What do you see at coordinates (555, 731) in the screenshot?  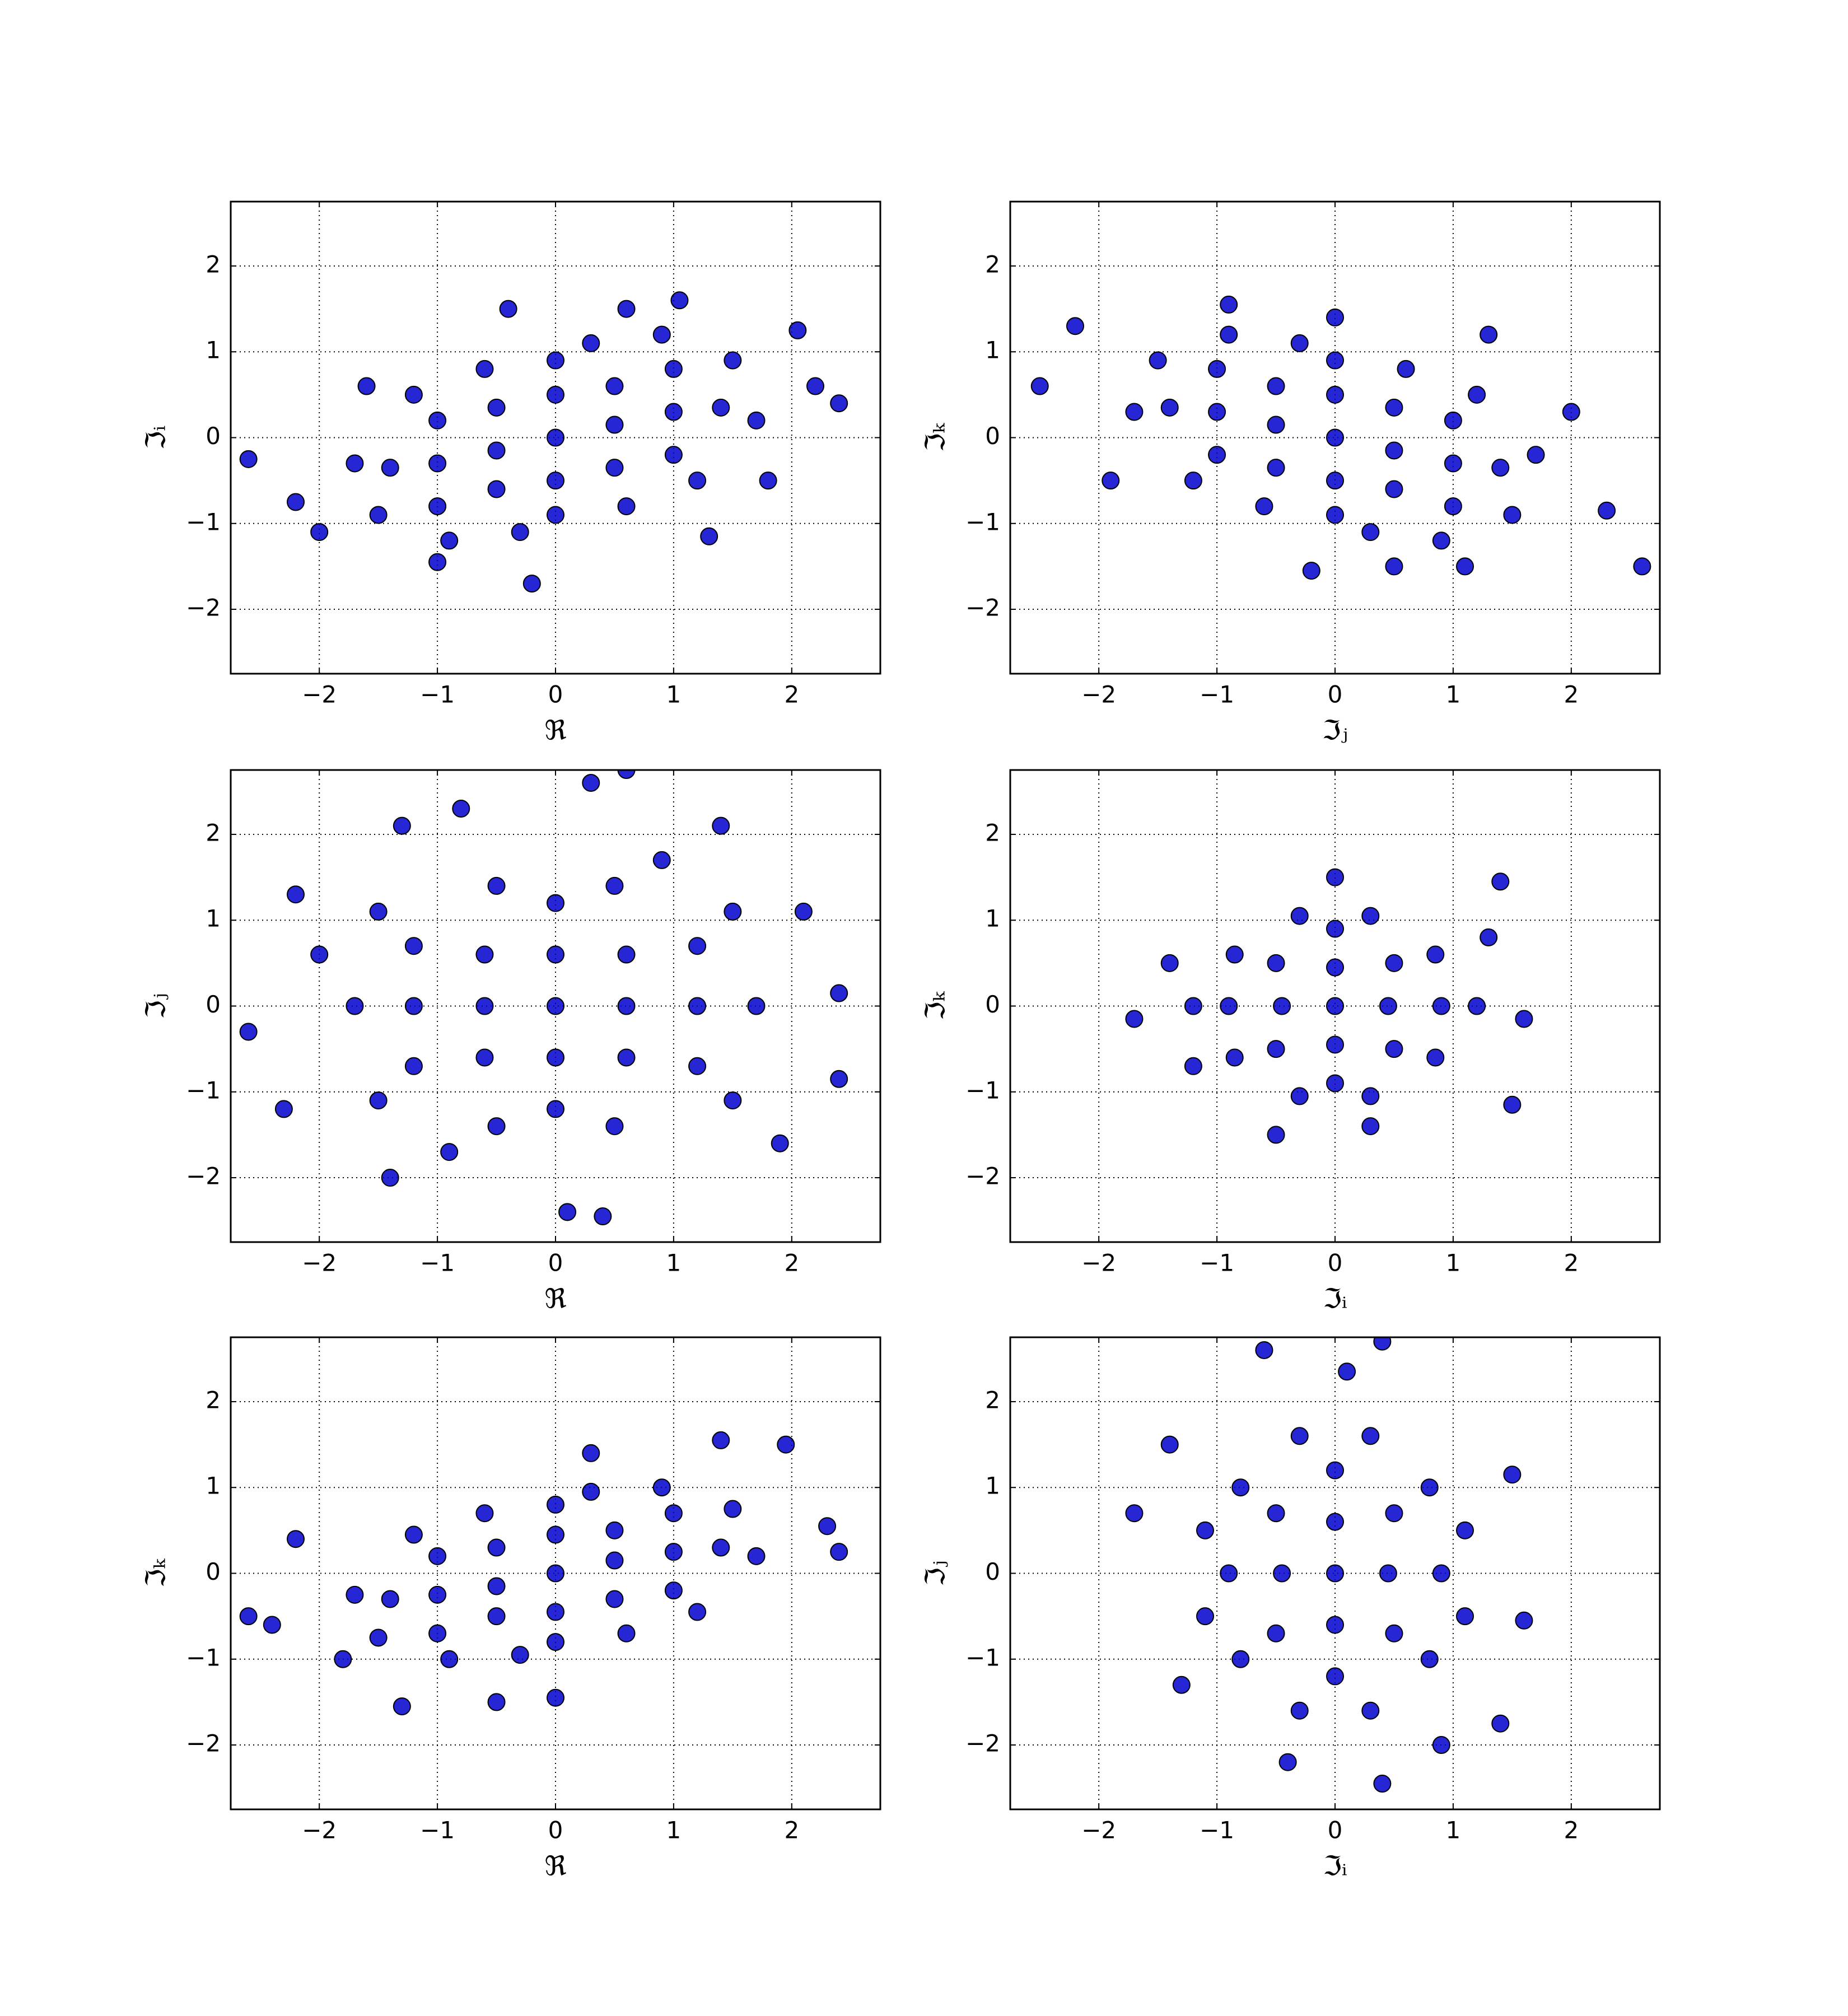 I see `x-axis-label: ℜ` at bounding box center [555, 731].